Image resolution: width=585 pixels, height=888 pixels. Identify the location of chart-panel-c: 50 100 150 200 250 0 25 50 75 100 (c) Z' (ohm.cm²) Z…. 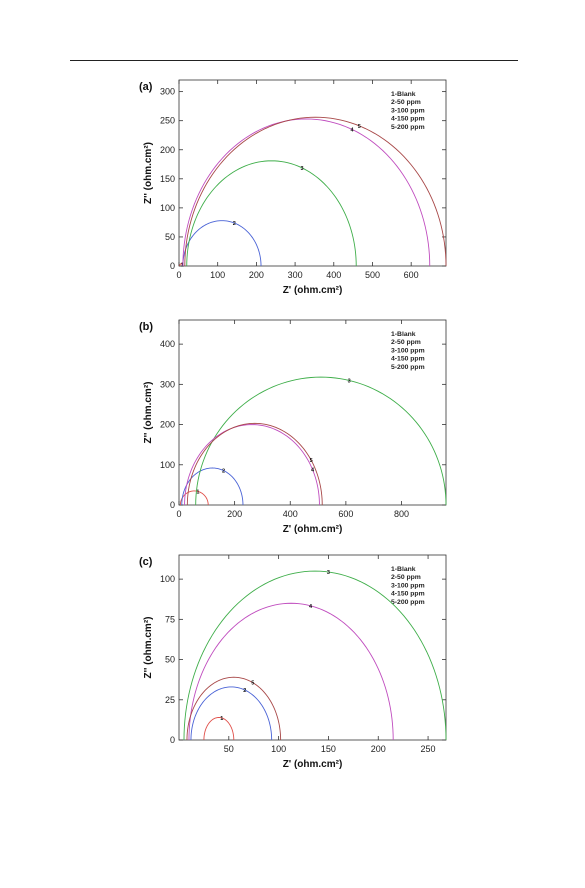
(293, 662).